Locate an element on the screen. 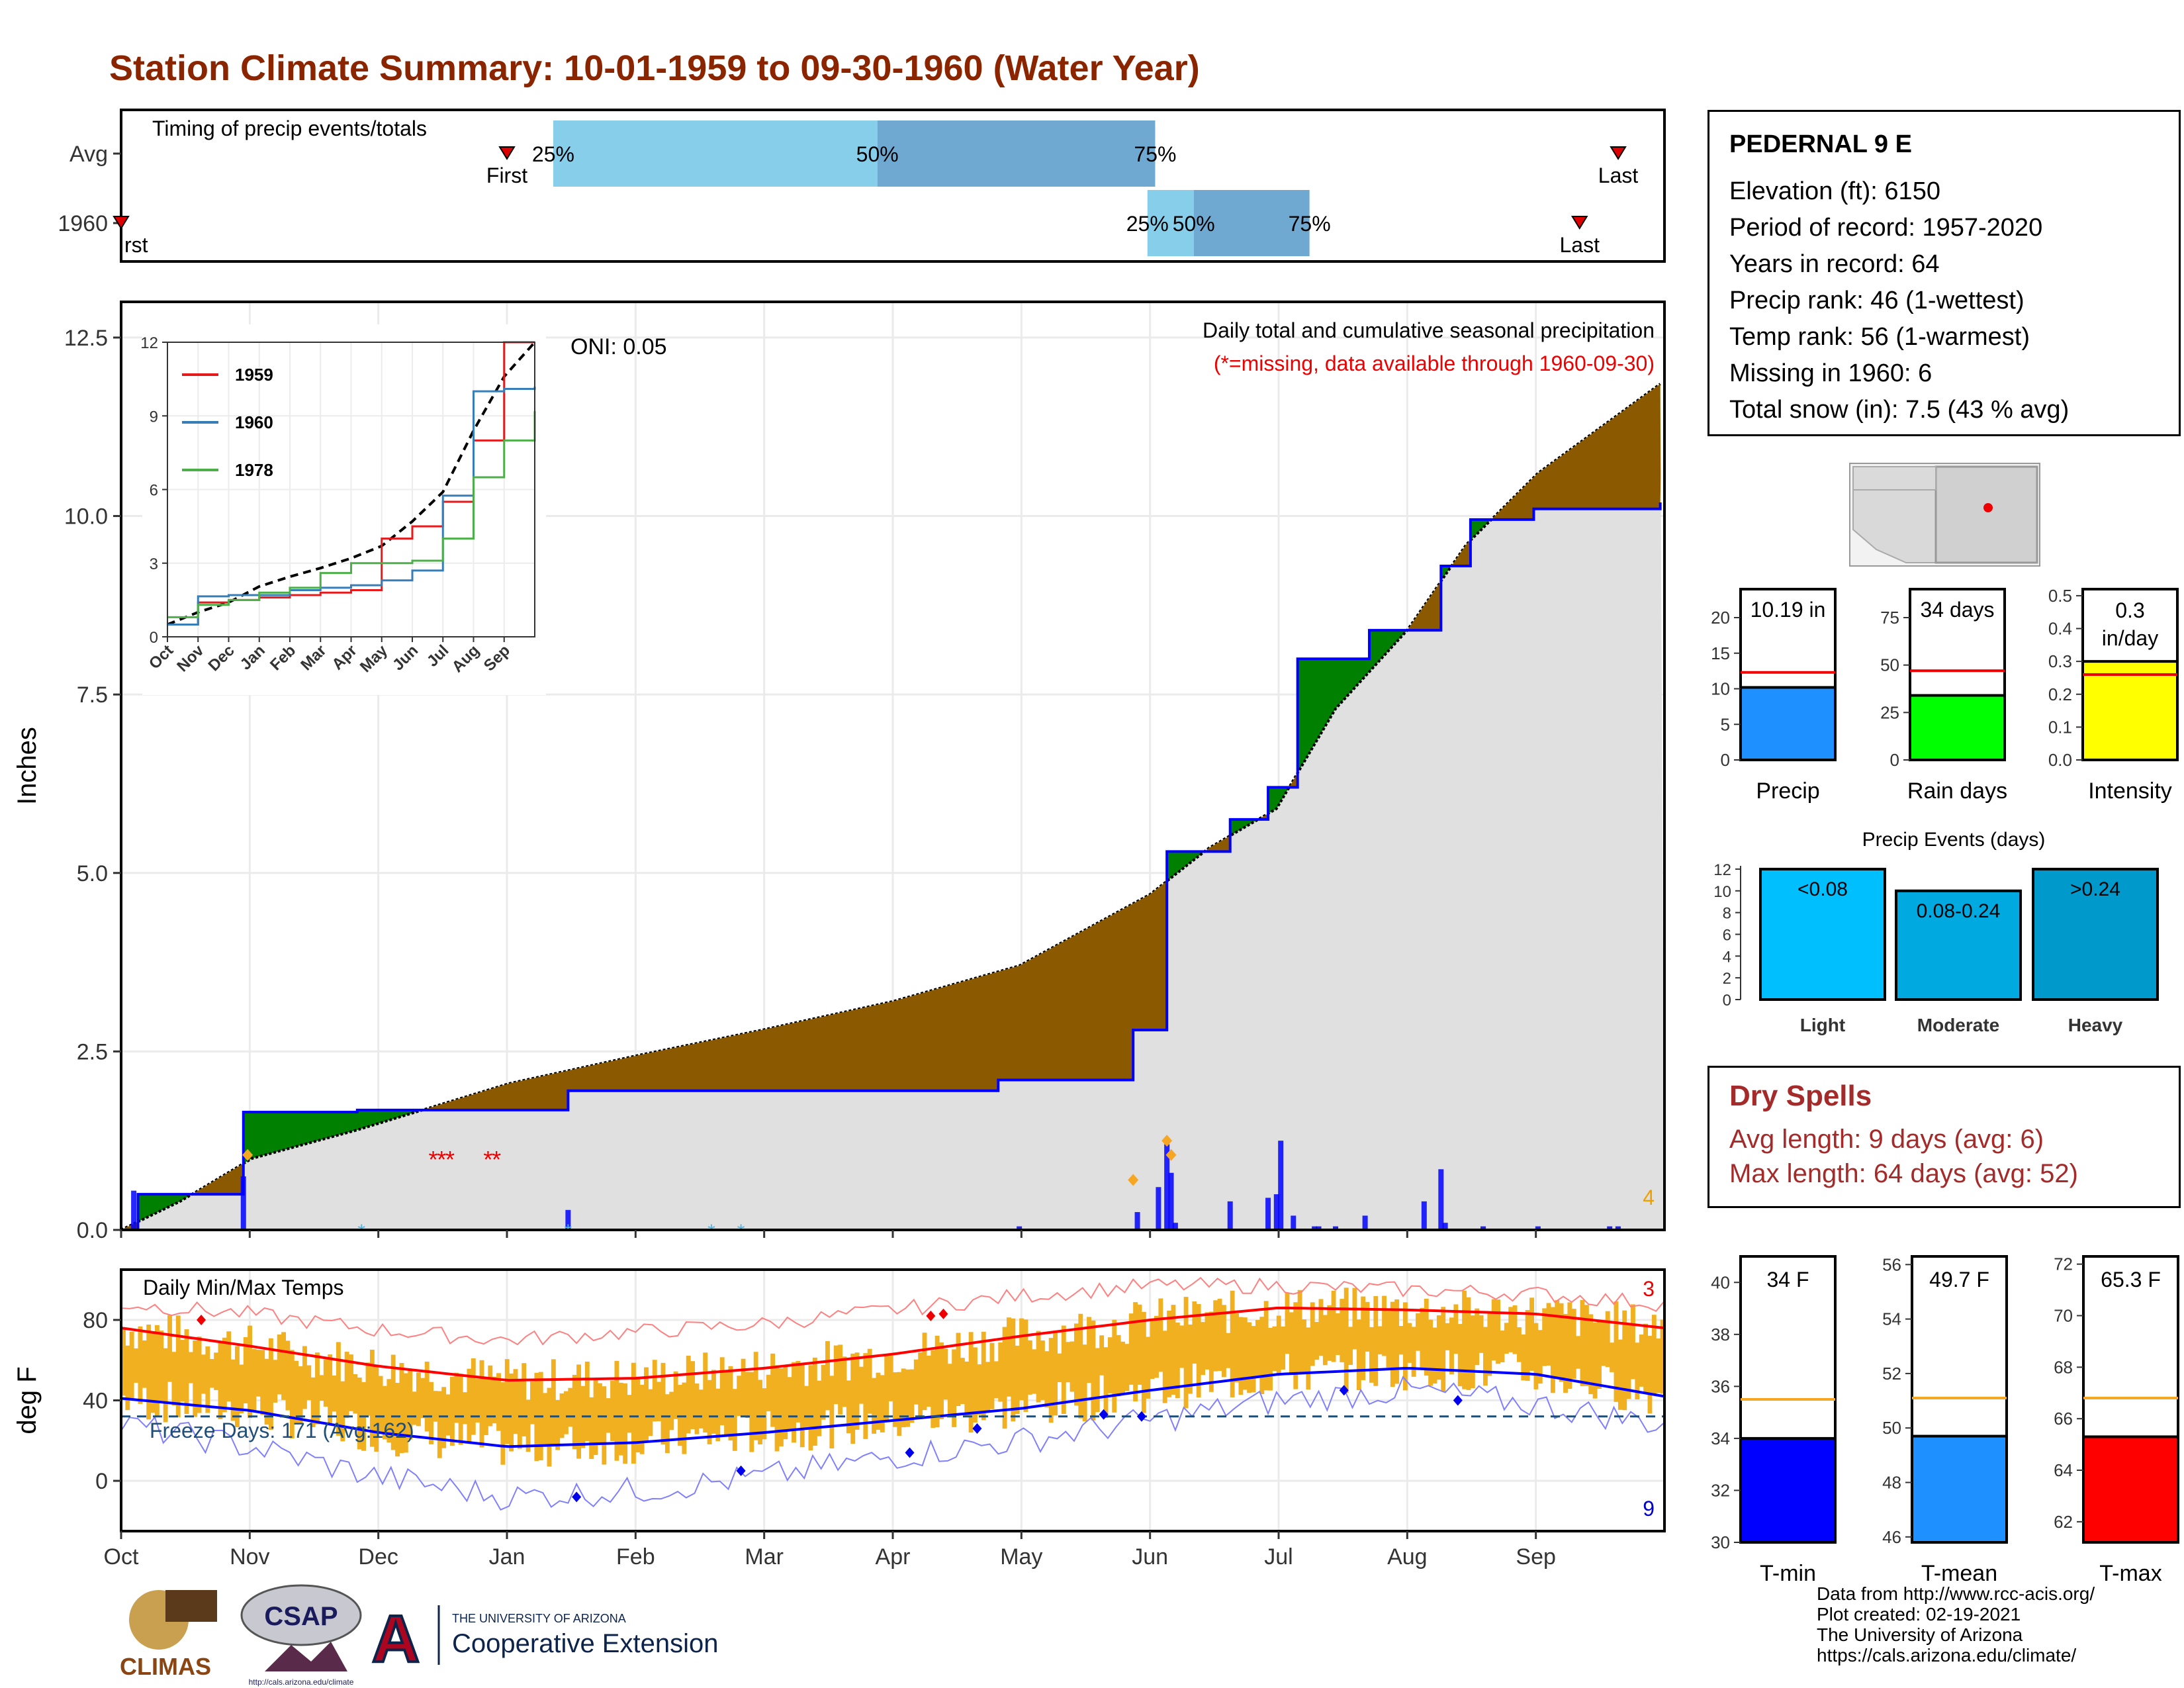  legend-label: 1960 is located at coordinates (254, 422).